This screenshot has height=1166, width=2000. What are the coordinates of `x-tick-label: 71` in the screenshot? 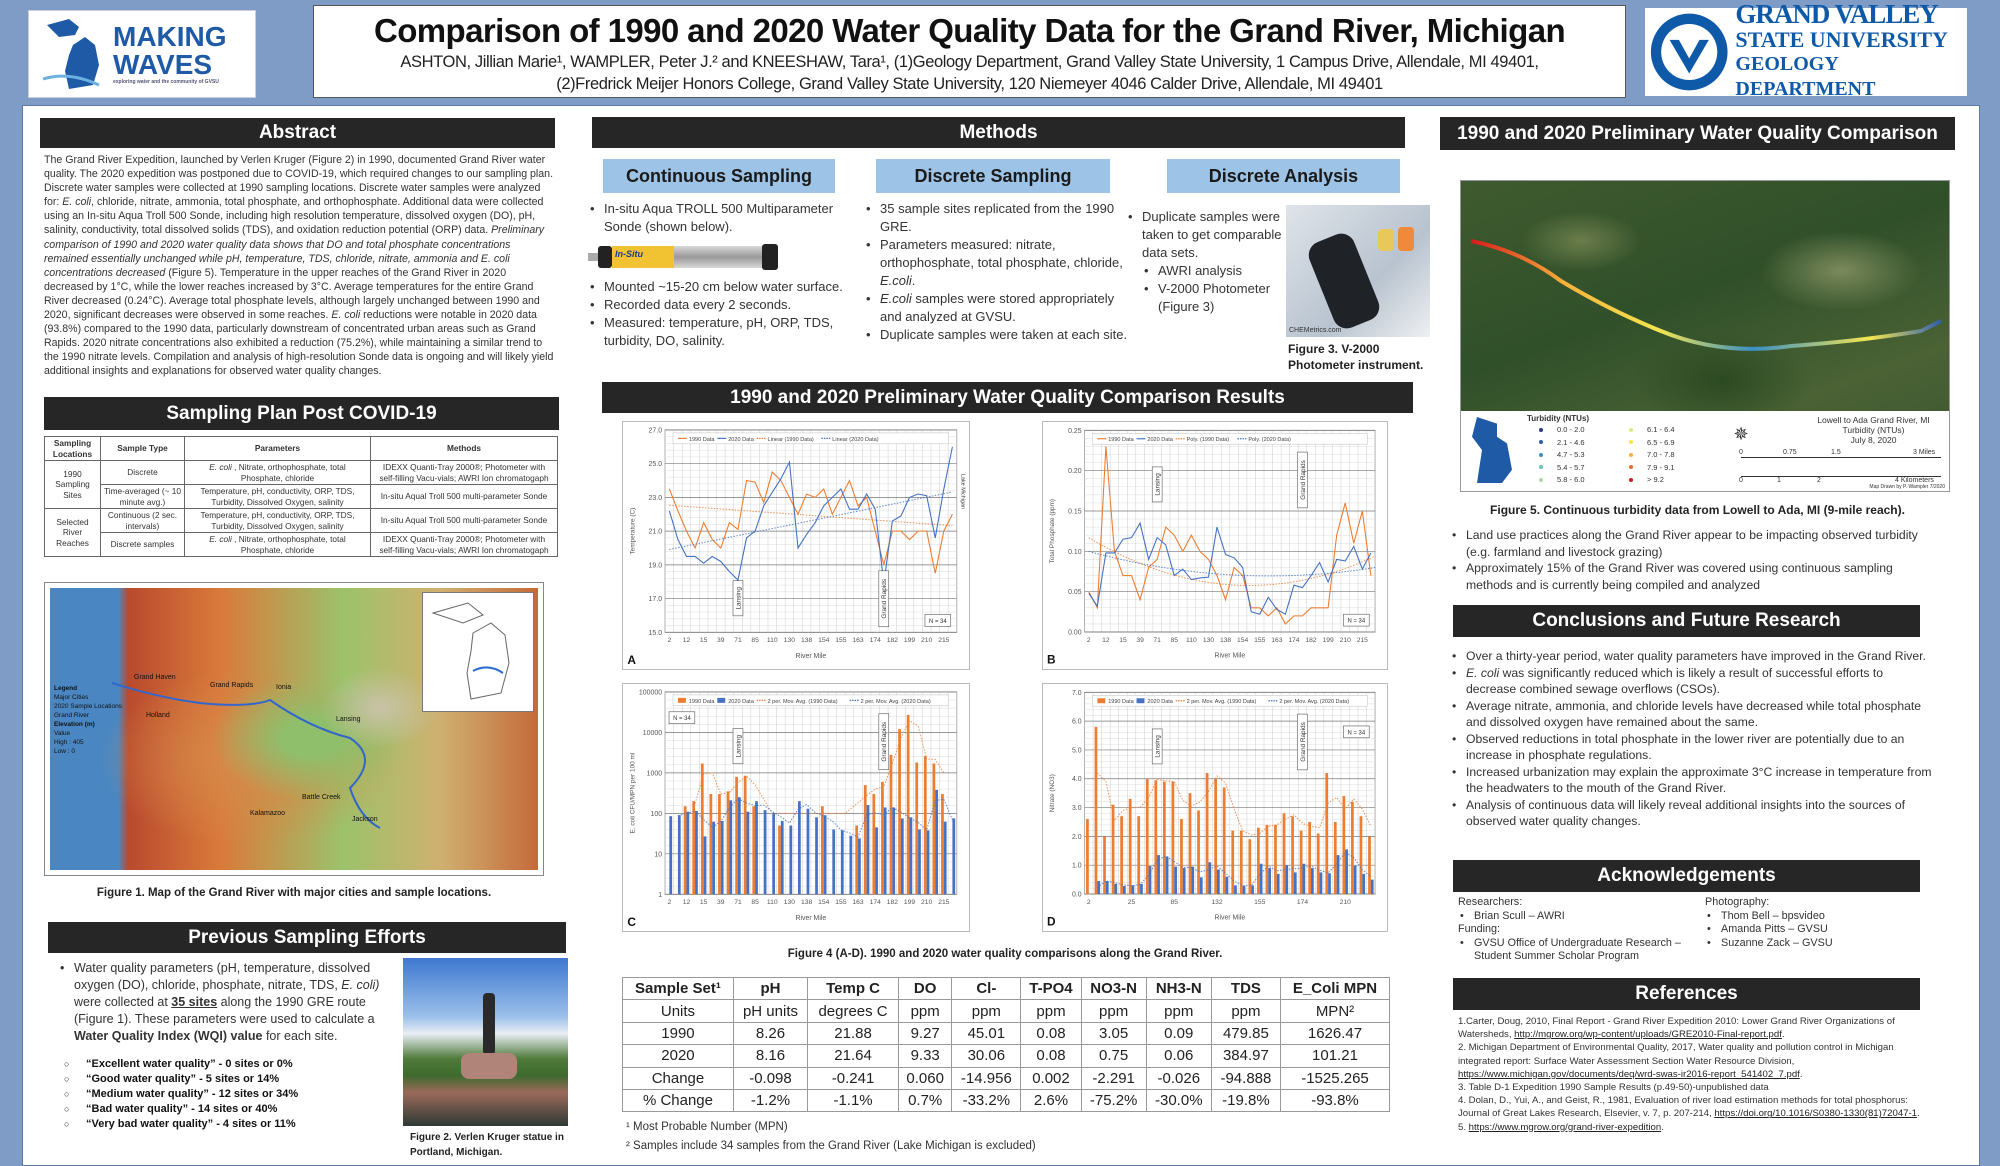 It's located at (1157, 640).